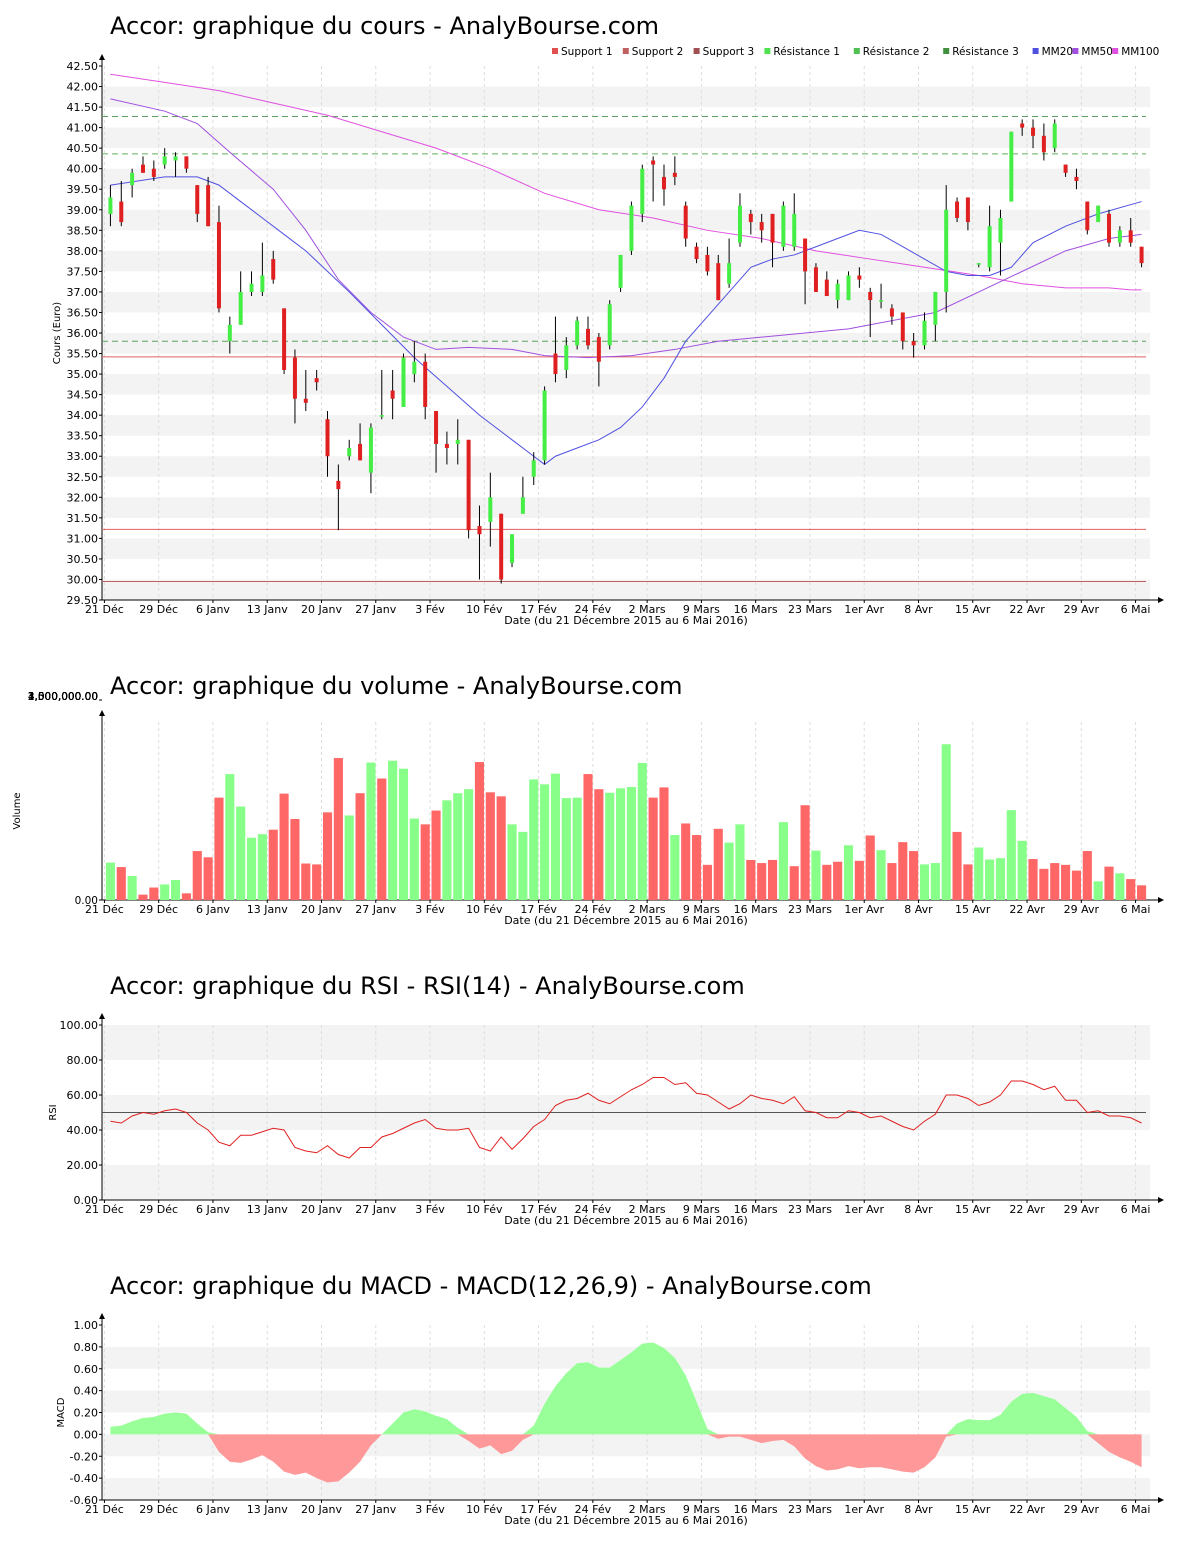 This screenshot has height=1560, width=1200. What do you see at coordinates (626, 920) in the screenshot?
I see `x-axis-label: Date (du 21 Décembre 2015 au 6 Mai 2016)` at bounding box center [626, 920].